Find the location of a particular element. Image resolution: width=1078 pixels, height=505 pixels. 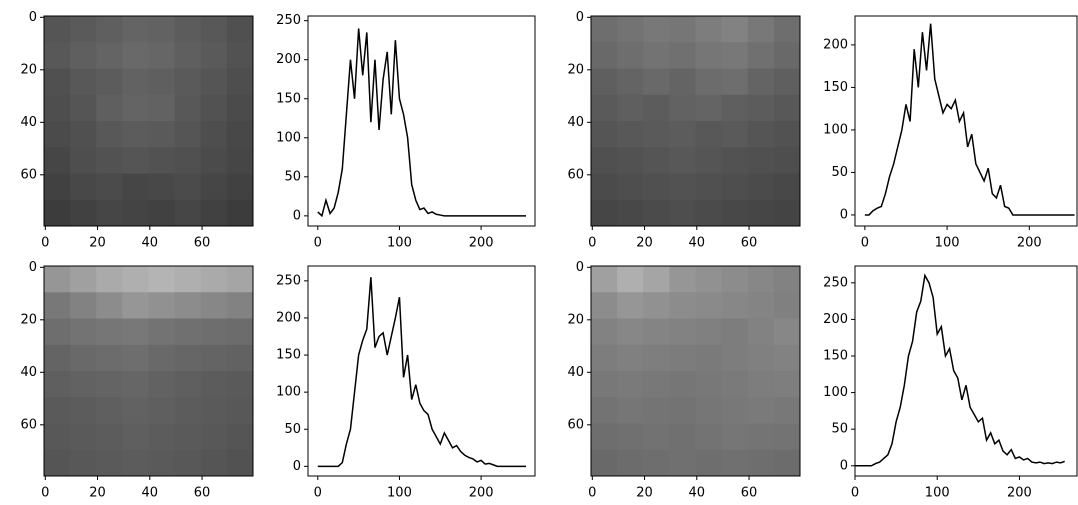

axes-frame is located at coordinates (148, 371).